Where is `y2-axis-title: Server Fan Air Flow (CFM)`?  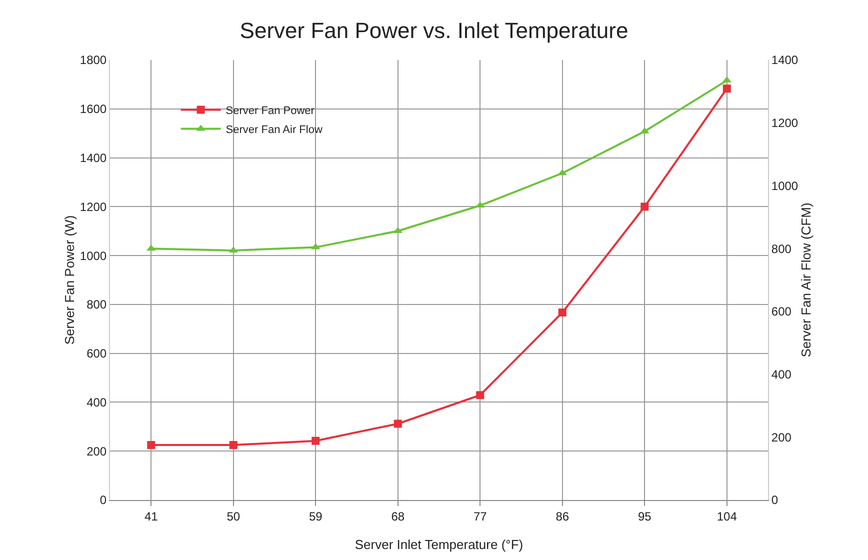 y2-axis-title: Server Fan Air Flow (CFM) is located at coordinates (806, 280).